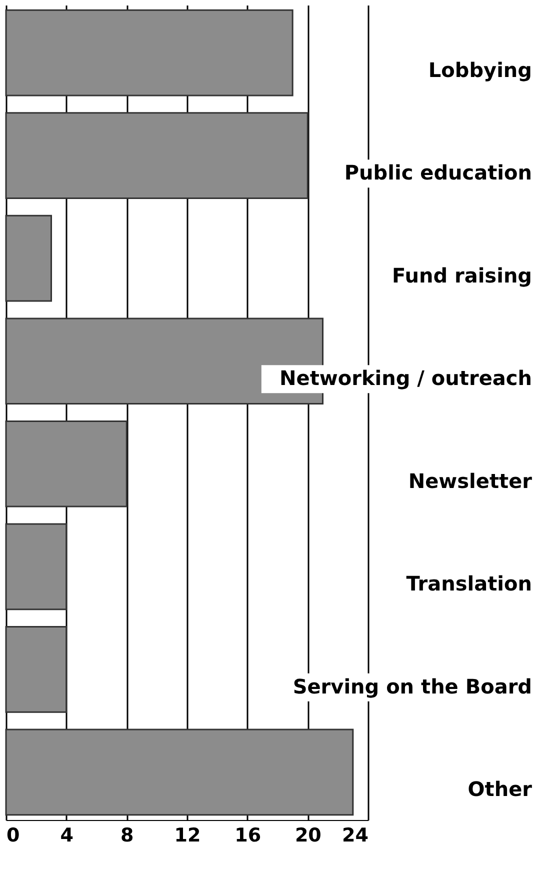 Image resolution: width=559 pixels, height=879 pixels. I want to click on x-tick-label: 20, so click(308, 835).